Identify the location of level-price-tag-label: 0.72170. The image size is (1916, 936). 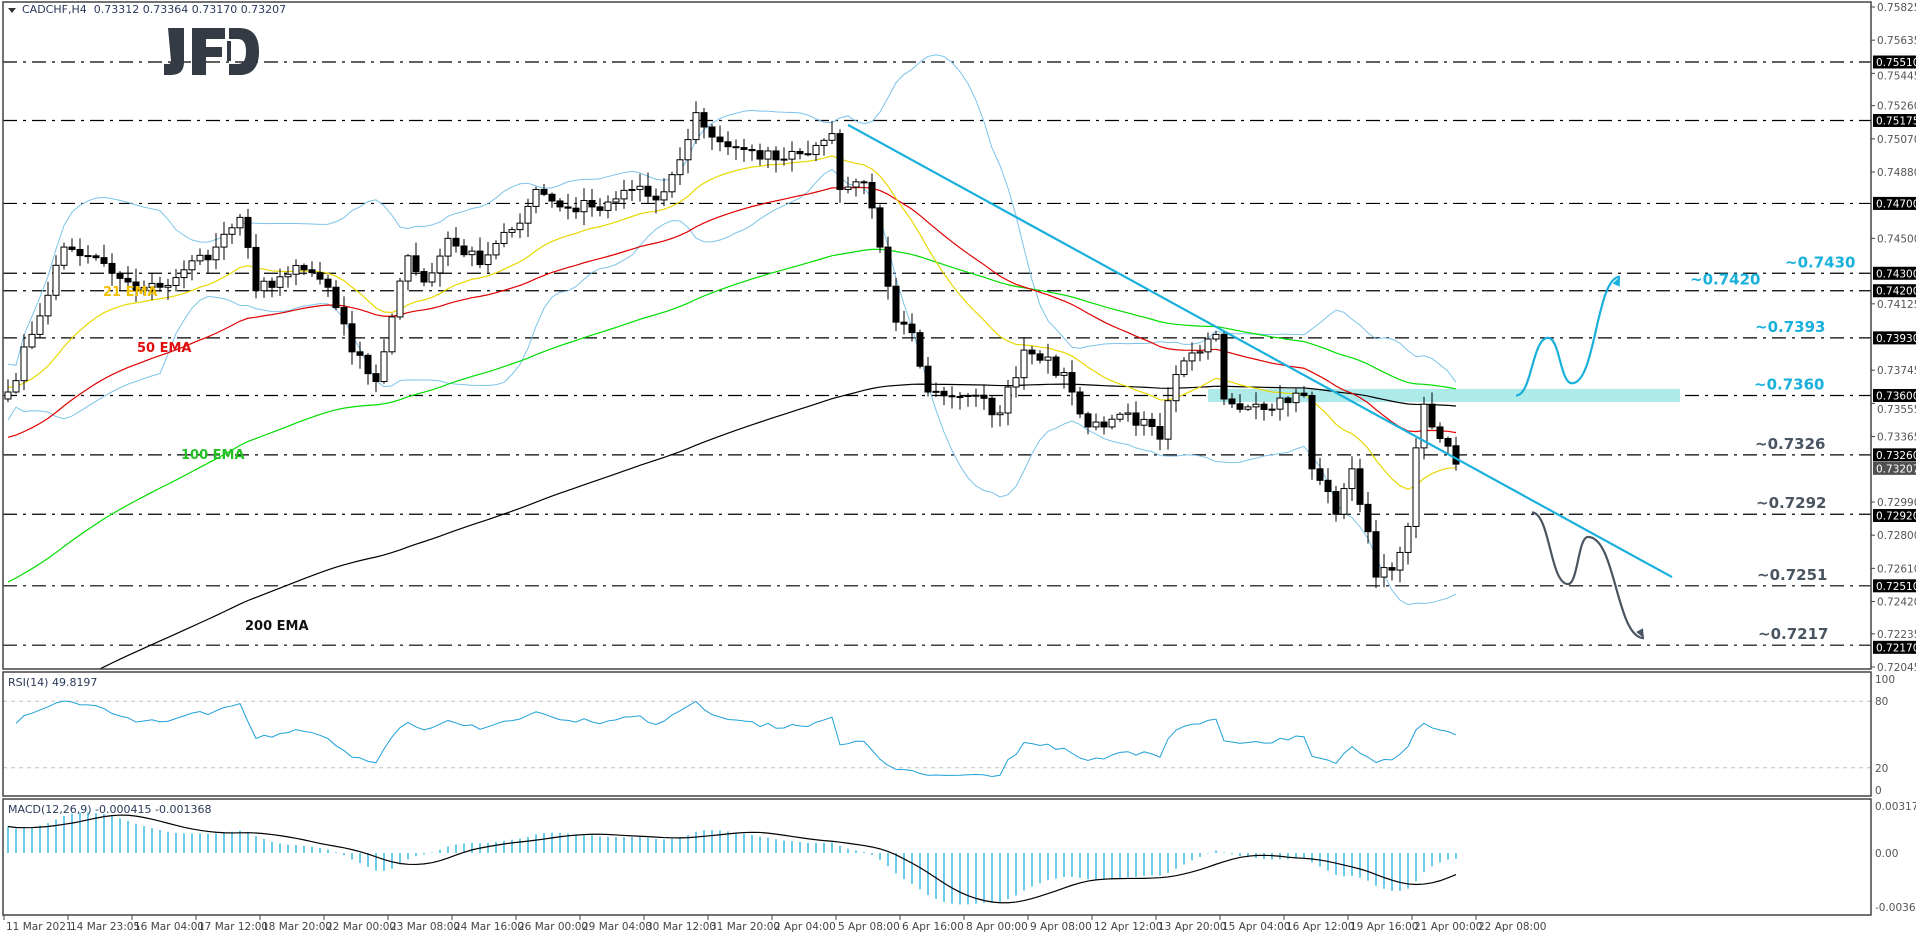
(1896, 648).